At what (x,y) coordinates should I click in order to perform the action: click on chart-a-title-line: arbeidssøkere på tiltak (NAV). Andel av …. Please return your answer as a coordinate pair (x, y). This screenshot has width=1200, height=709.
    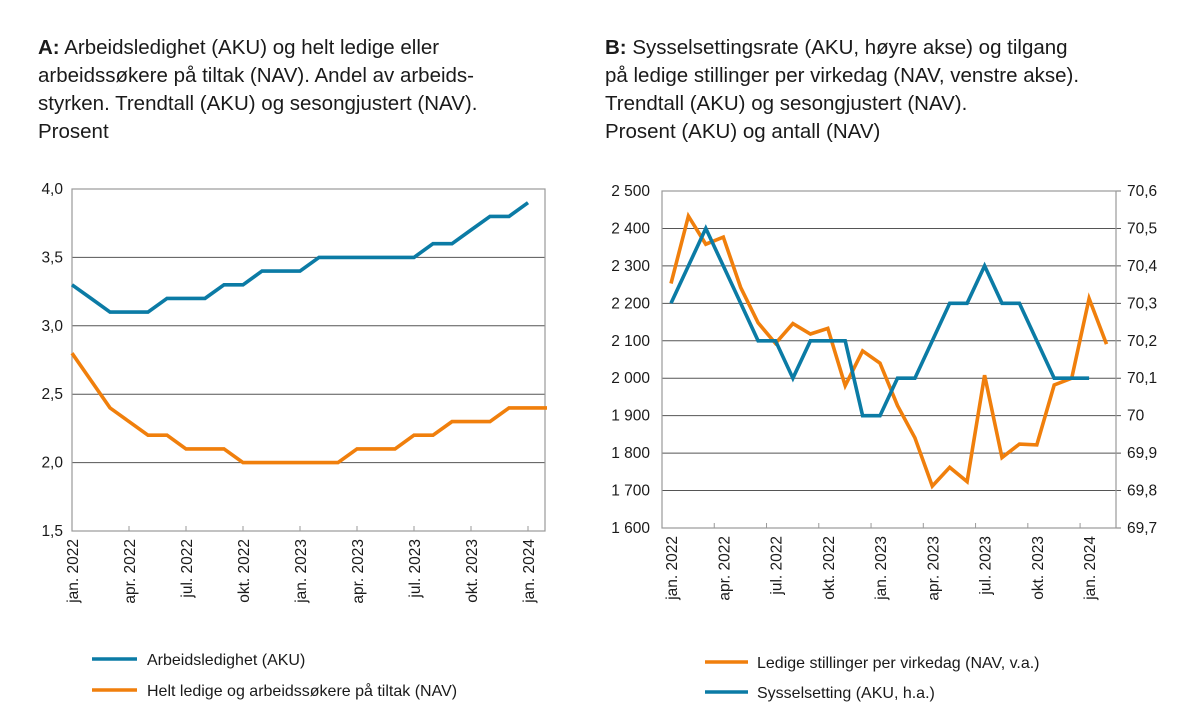
    Looking at the image, I should click on (256, 75).